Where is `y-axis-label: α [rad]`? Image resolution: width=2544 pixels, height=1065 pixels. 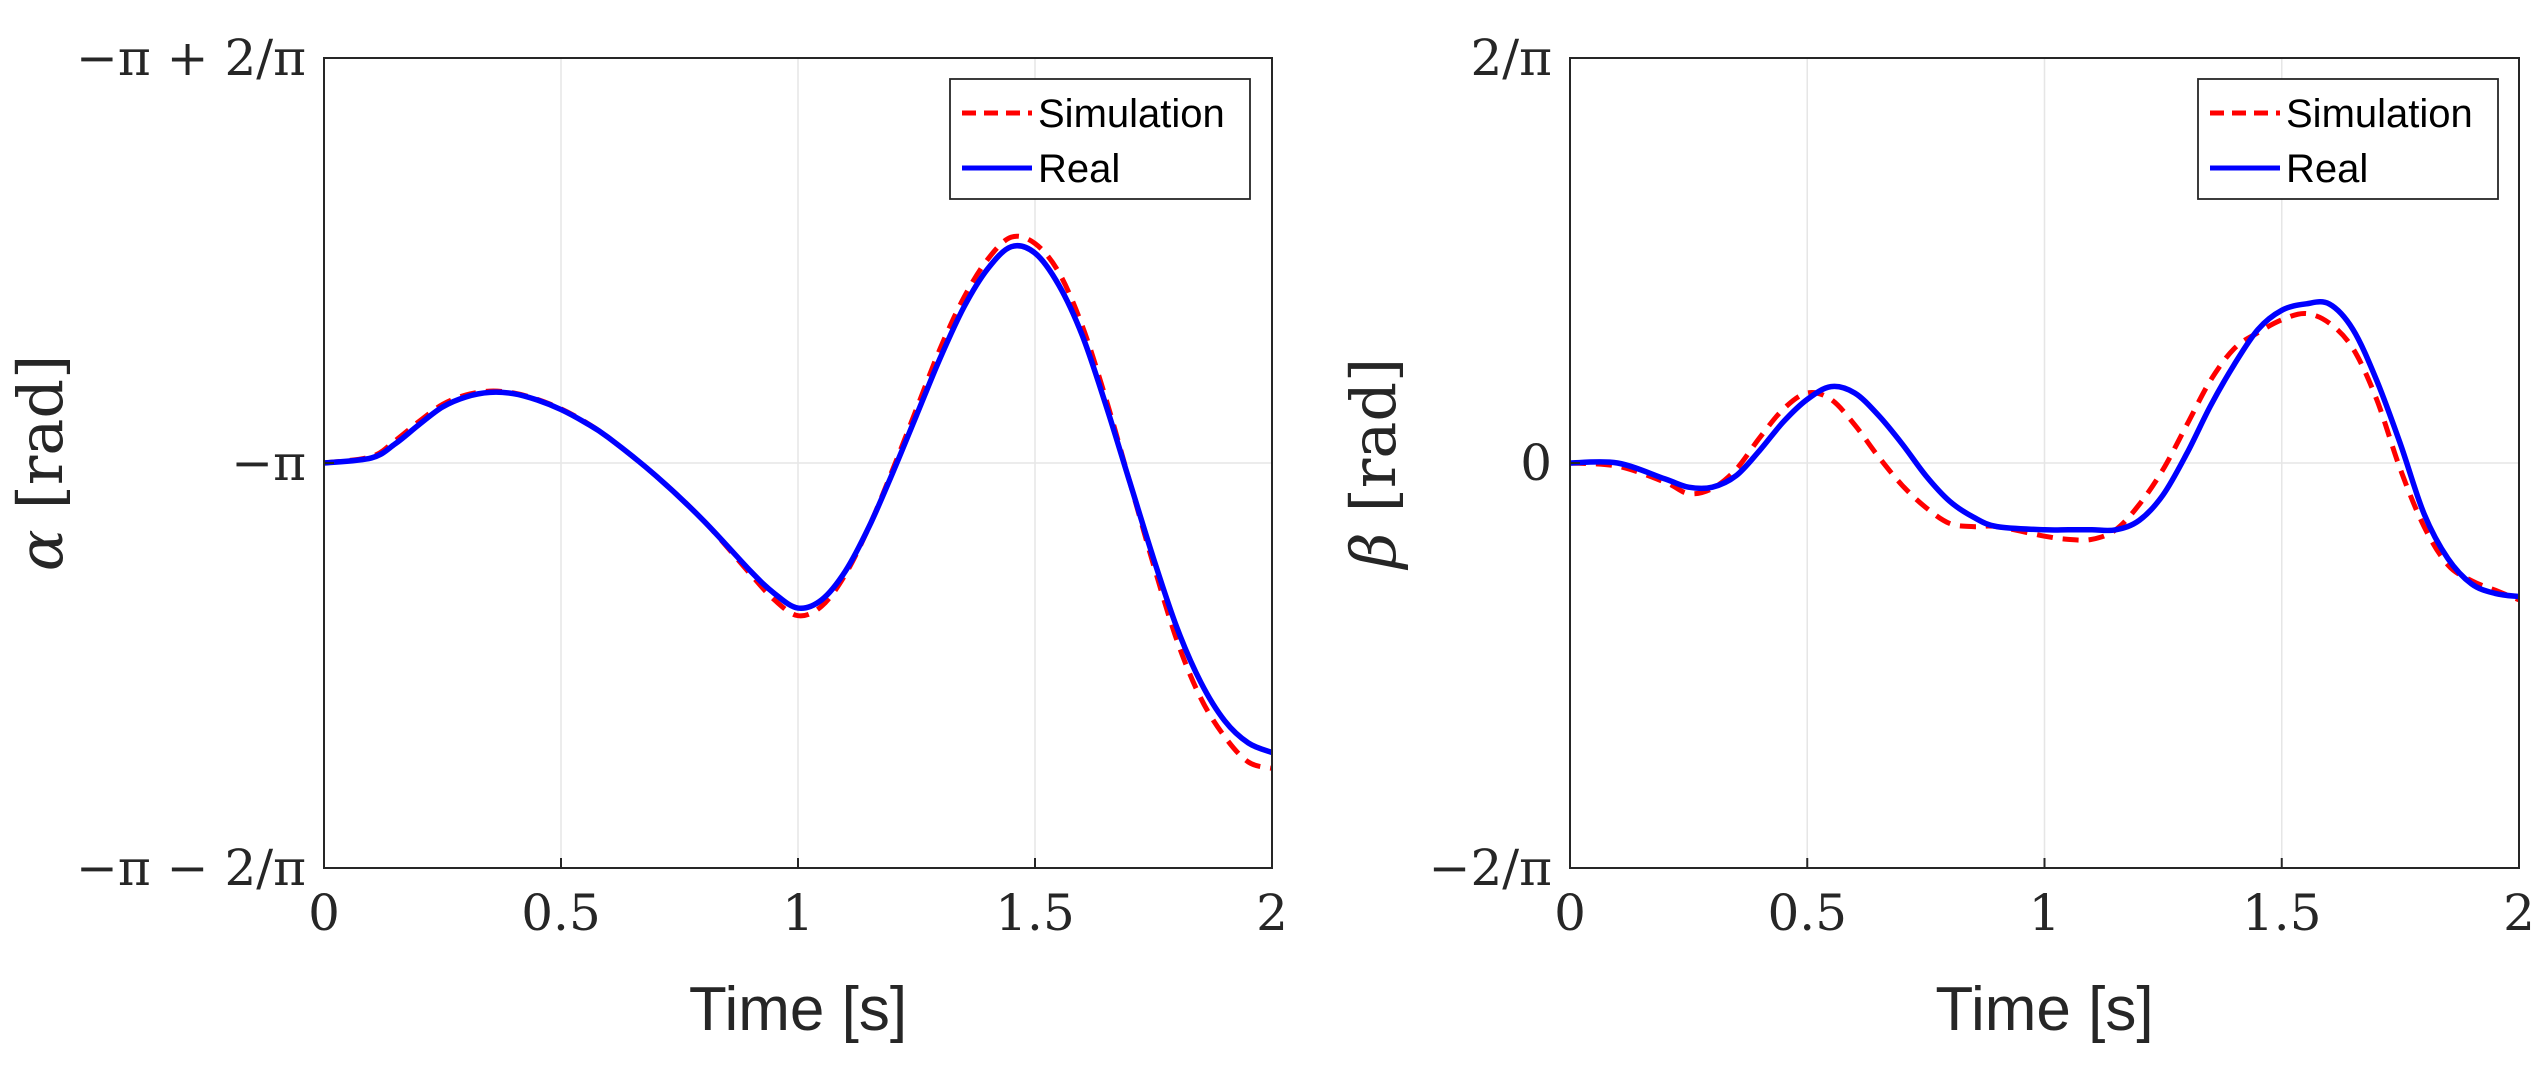
y-axis-label: α [rad] is located at coordinates (40, 463).